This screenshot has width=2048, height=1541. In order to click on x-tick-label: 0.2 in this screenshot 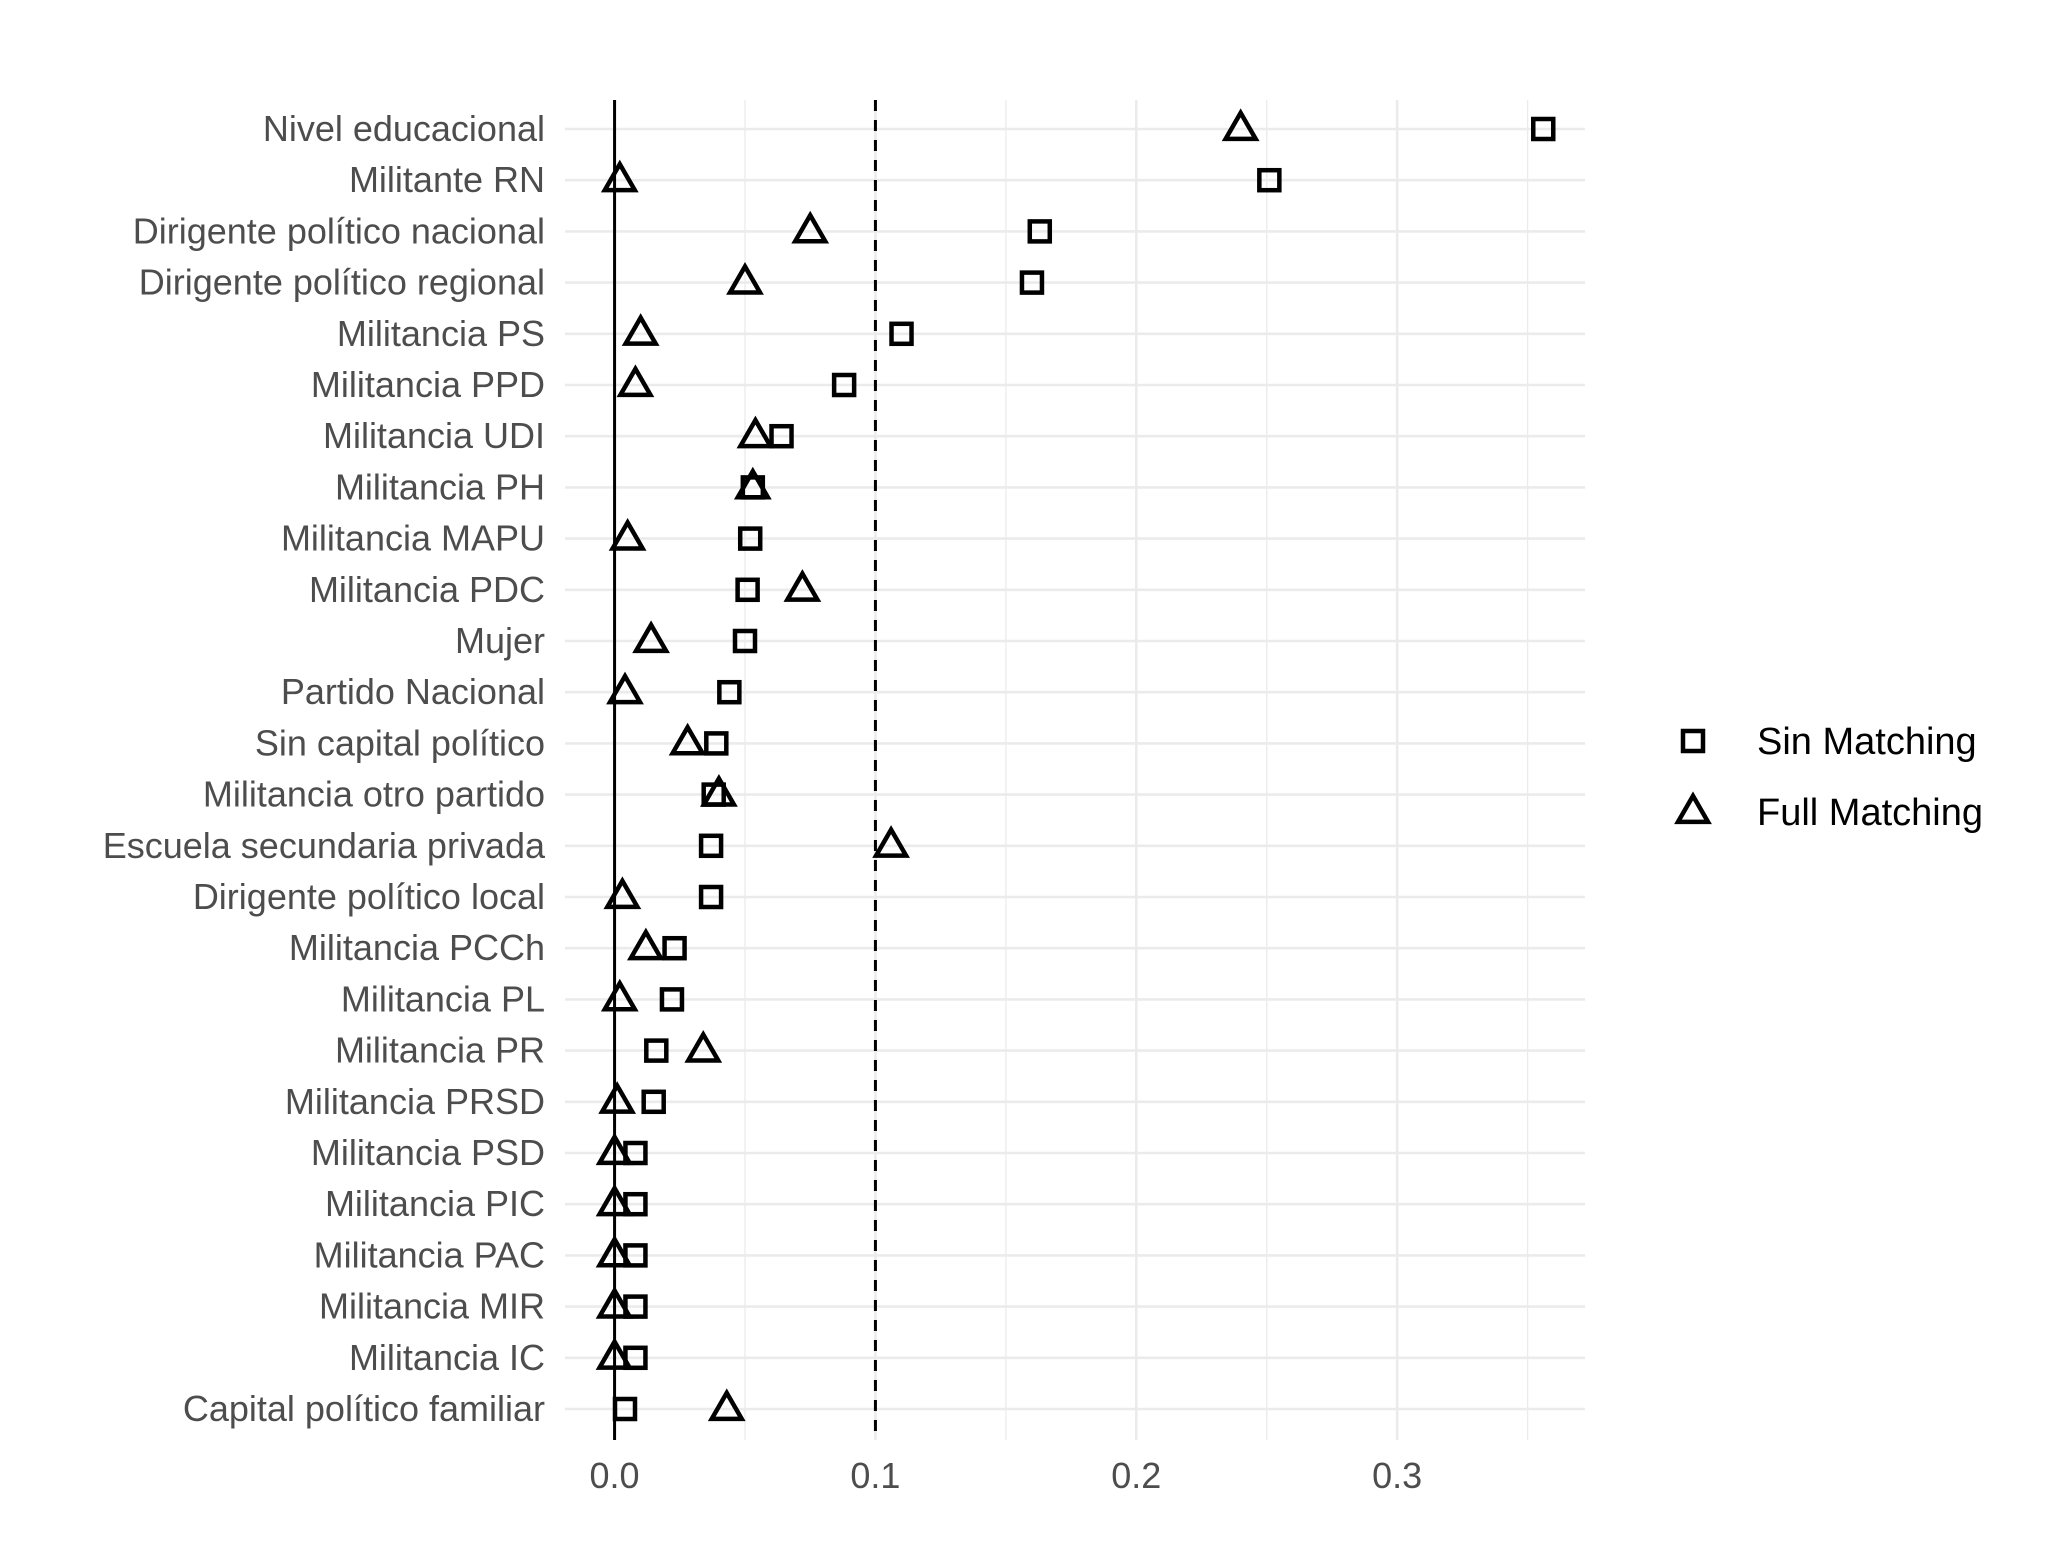, I will do `click(1136, 1475)`.